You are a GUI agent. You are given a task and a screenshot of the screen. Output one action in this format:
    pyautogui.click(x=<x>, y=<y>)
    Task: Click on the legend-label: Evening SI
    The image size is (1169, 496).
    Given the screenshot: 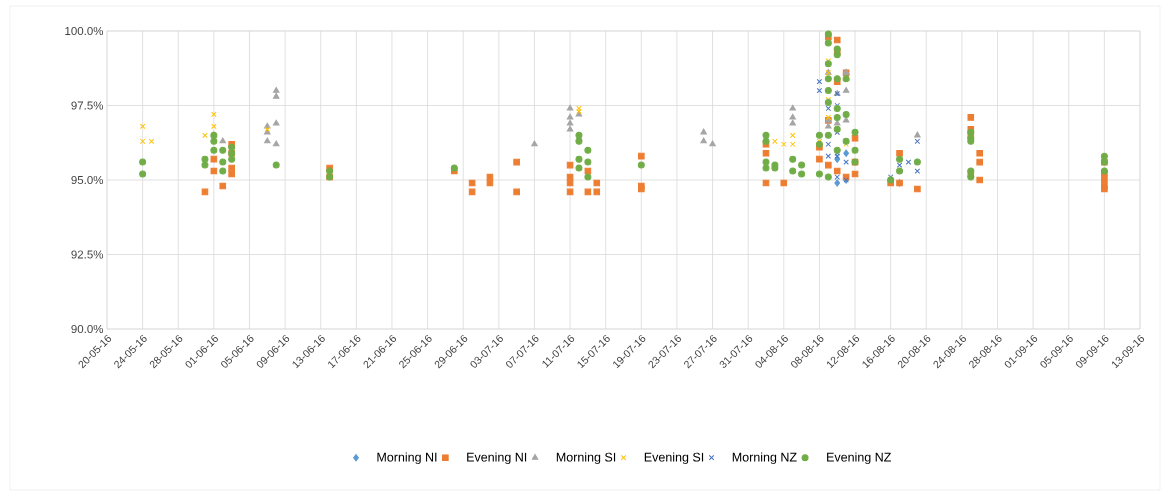 What is the action you would take?
    pyautogui.click(x=674, y=458)
    